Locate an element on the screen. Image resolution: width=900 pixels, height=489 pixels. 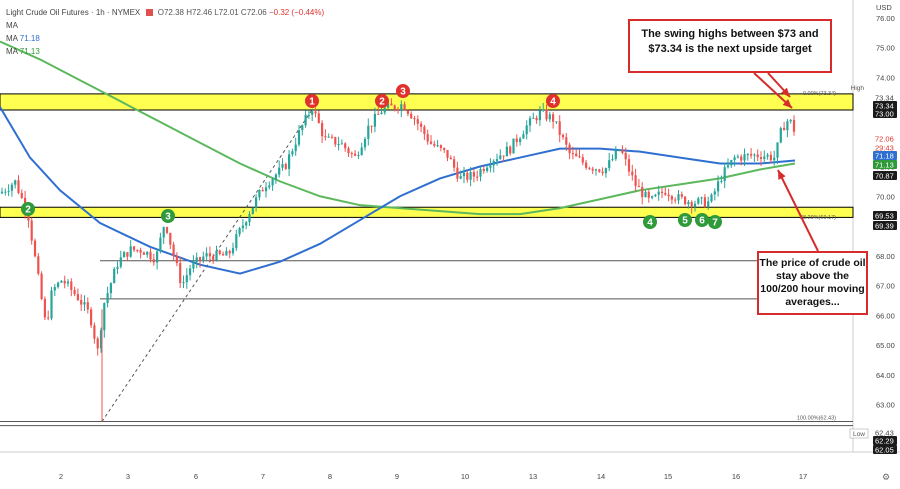
marker-7: 7 is located at coordinates (715, 222).